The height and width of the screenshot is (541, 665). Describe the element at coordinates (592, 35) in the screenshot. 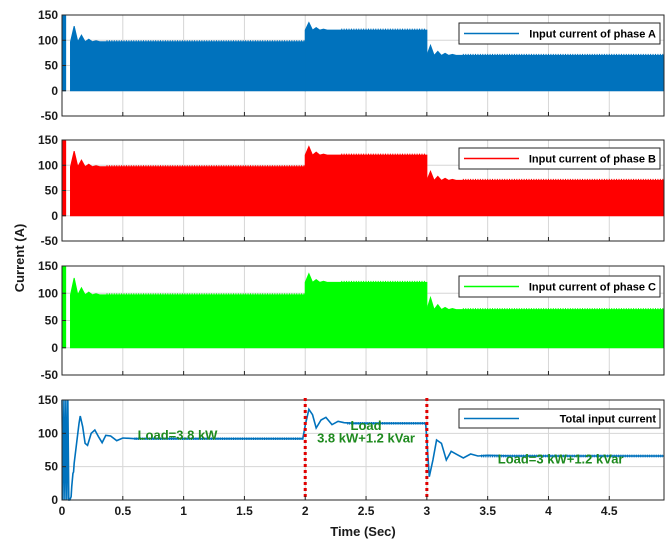

I see `legend-label: Input current of phase A` at that location.